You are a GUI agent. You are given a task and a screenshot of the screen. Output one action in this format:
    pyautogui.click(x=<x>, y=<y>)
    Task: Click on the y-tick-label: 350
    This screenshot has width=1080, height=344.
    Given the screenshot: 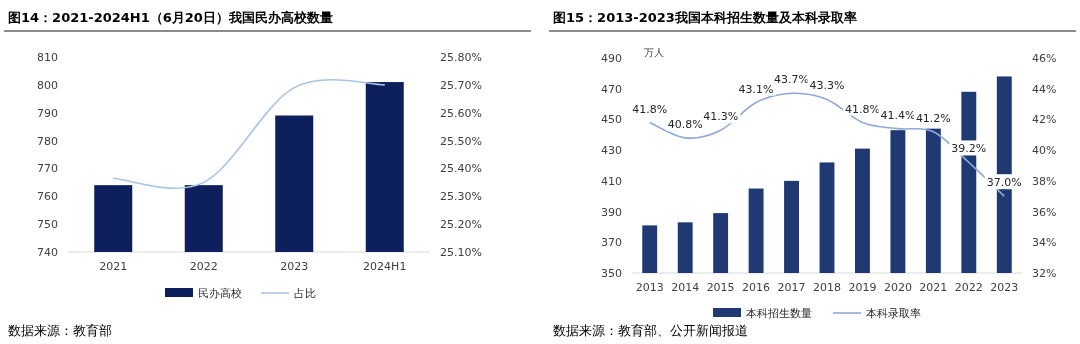 What is the action you would take?
    pyautogui.click(x=611, y=273)
    